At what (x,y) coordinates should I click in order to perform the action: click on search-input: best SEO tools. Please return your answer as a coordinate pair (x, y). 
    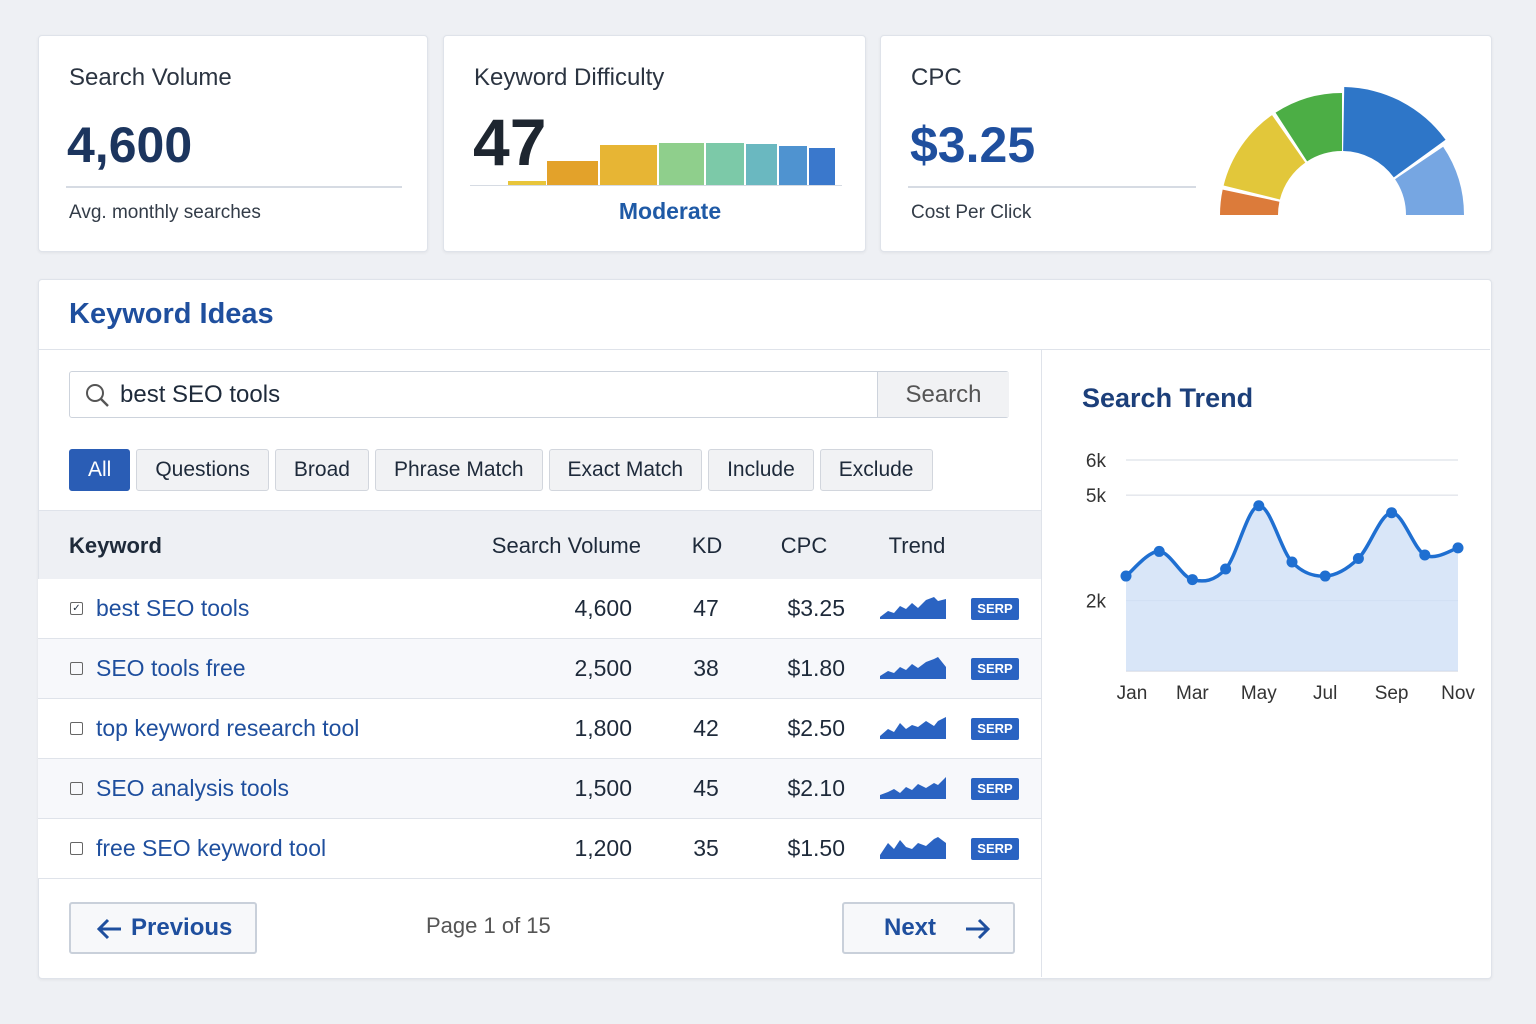
    Looking at the image, I should click on (200, 394).